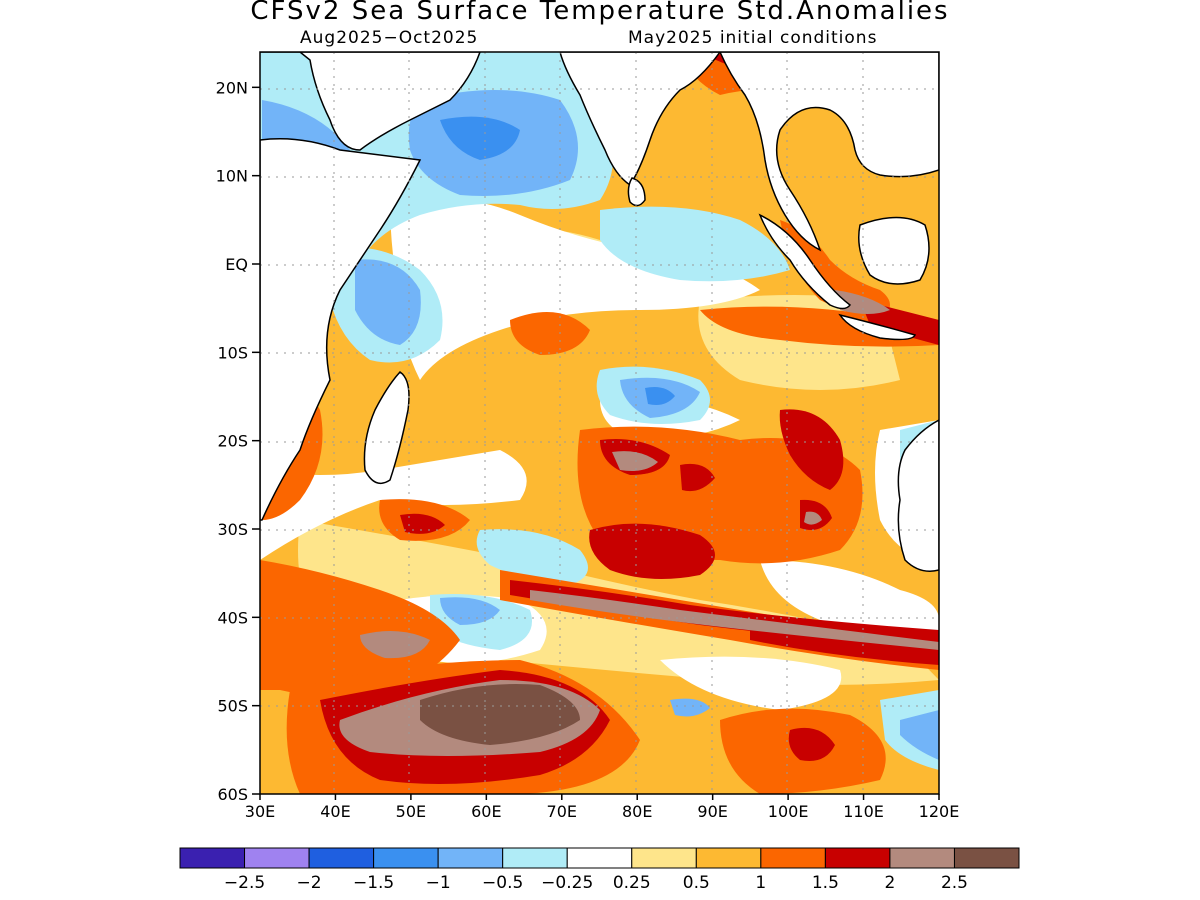 The width and height of the screenshot is (1200, 900). Describe the element at coordinates (863, 811) in the screenshot. I see `lon-tick-label: 110E` at that location.